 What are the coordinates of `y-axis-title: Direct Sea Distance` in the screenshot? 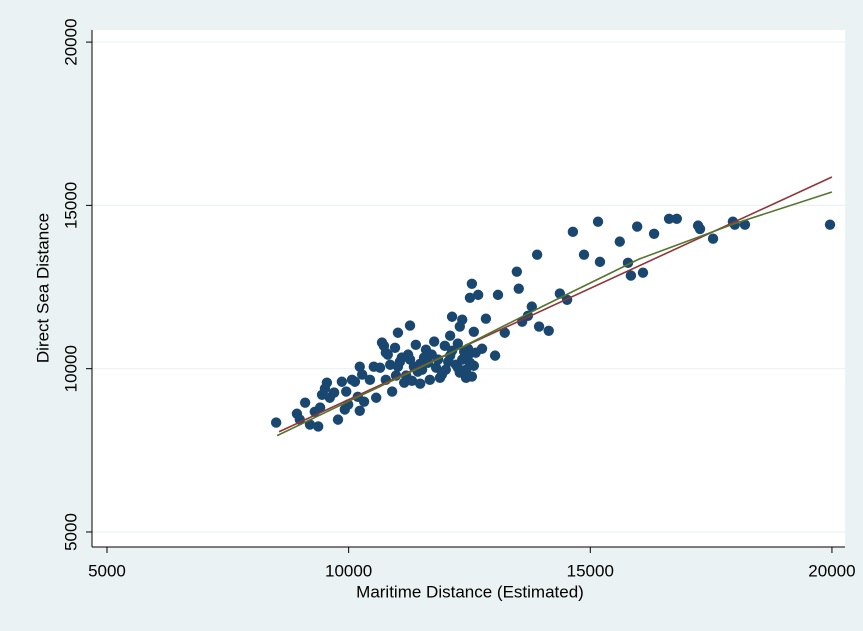 It's located at (42, 288).